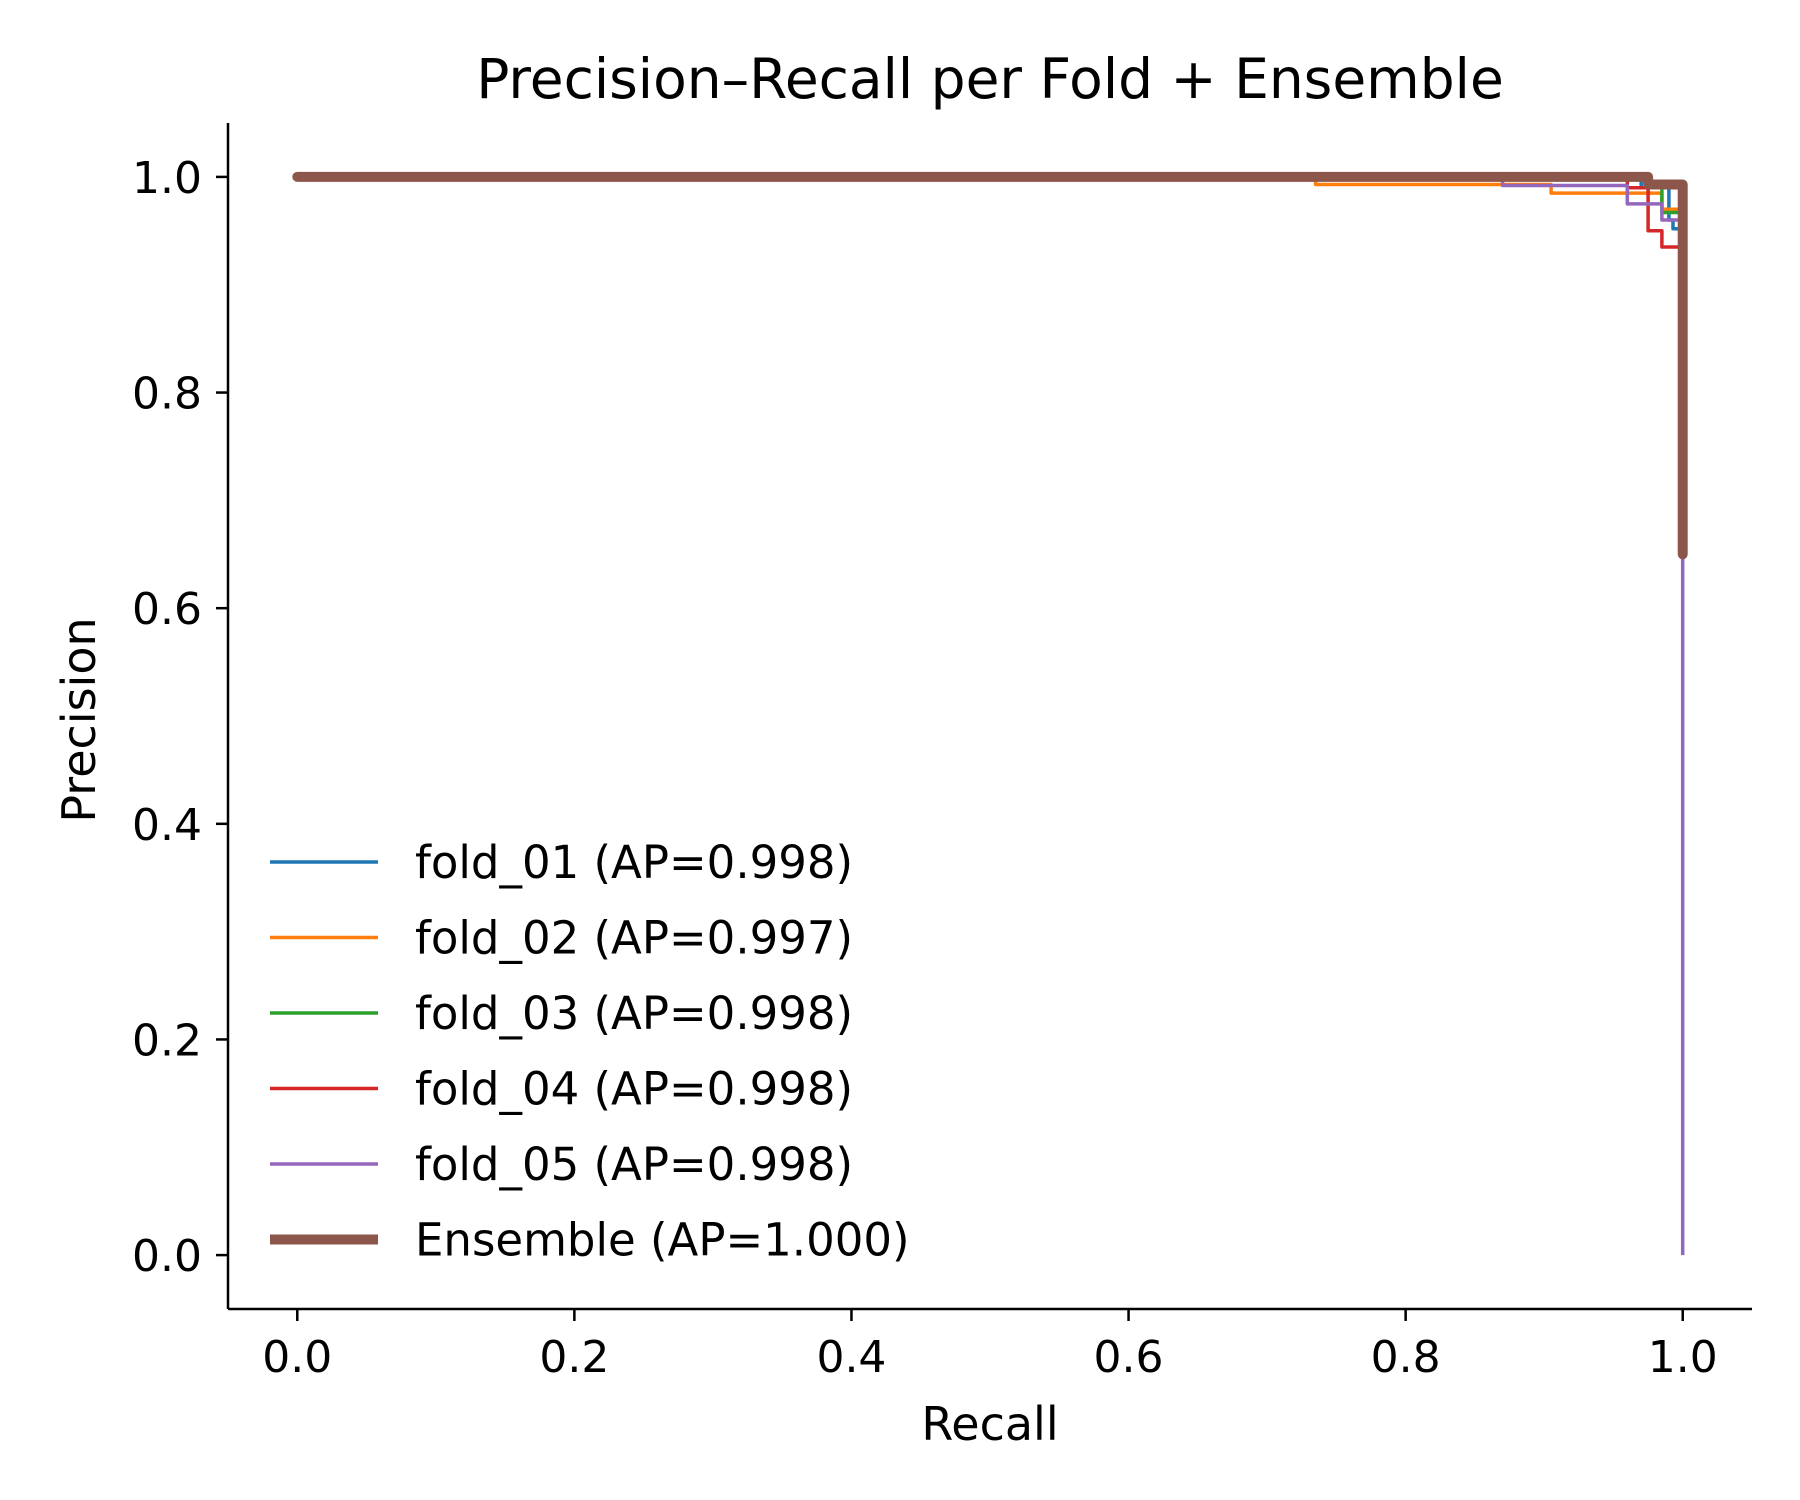  I want to click on y-axis-title: Precision, so click(79, 719).